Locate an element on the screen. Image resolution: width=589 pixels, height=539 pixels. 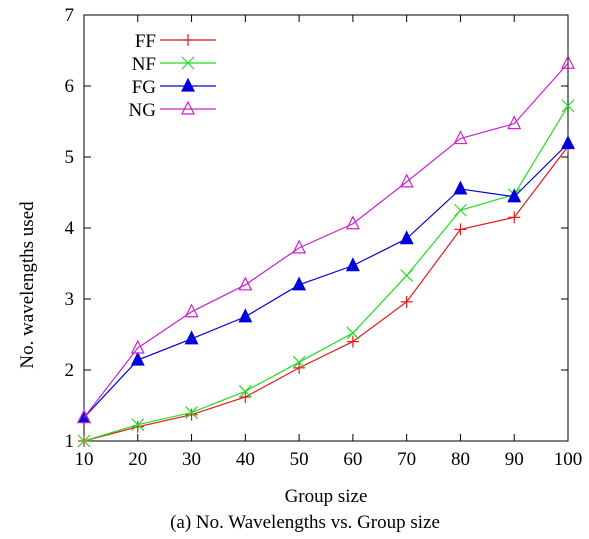
legend-marker-fg-tri is located at coordinates (188, 84).